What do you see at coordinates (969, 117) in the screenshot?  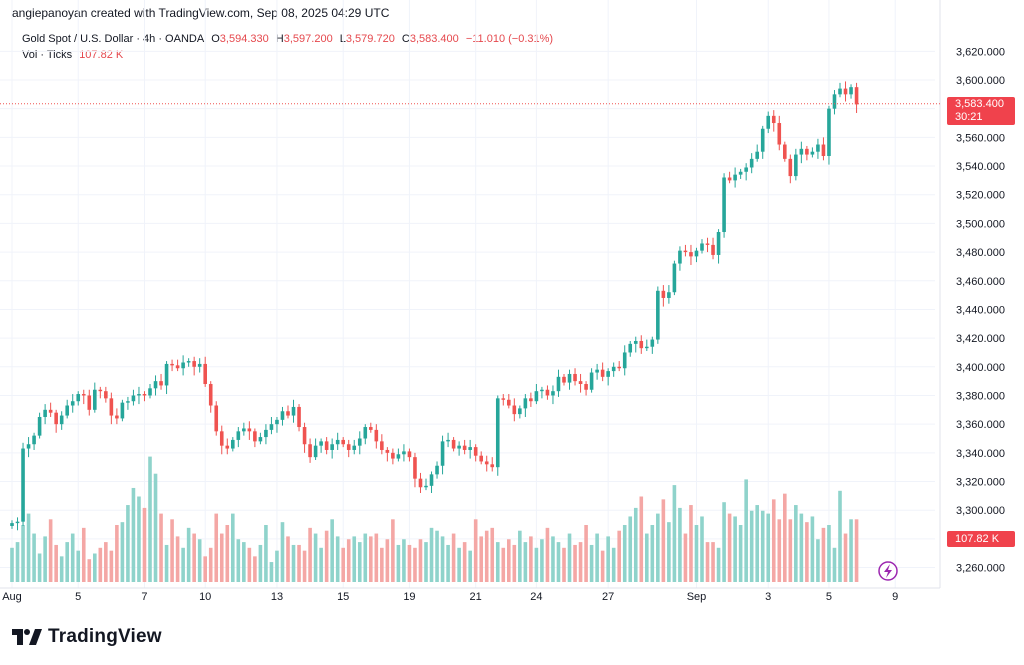 I see `candle-countdown: 30:21` at bounding box center [969, 117].